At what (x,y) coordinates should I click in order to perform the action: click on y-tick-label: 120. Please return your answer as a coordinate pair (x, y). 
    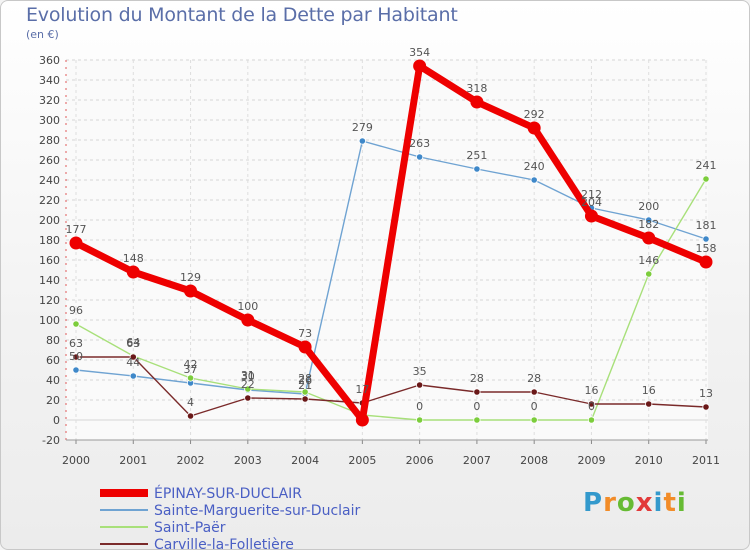
    Looking at the image, I should click on (49, 300).